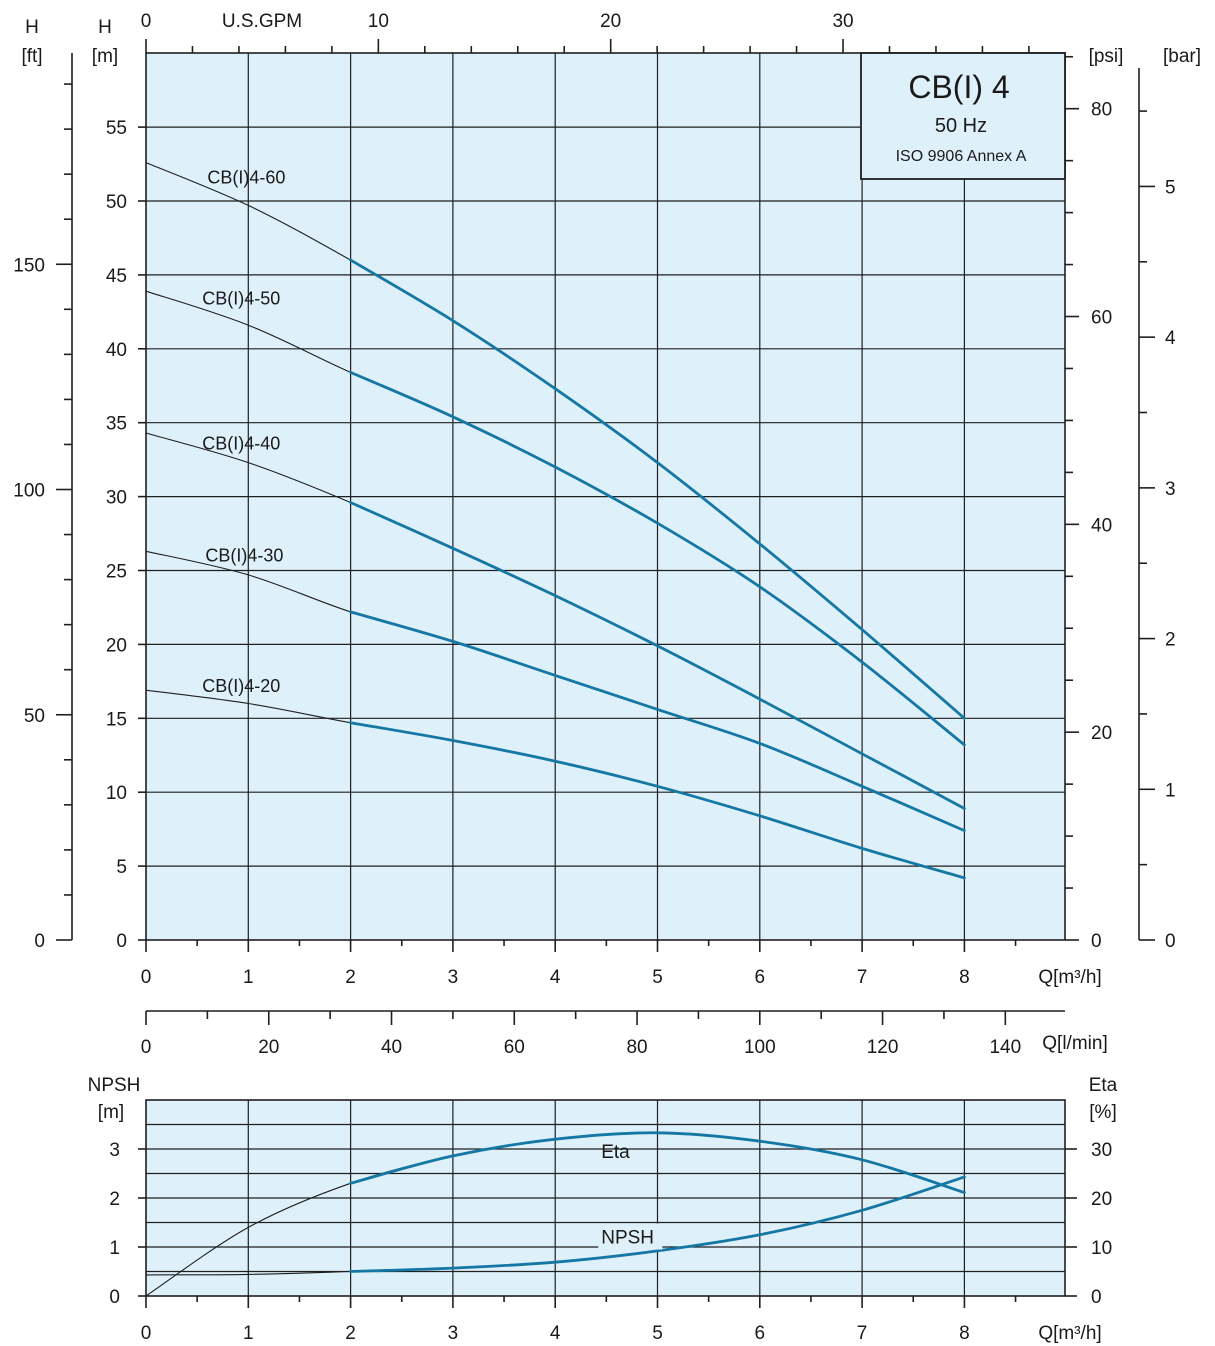 This screenshot has height=1346, width=1215. What do you see at coordinates (453, 1333) in the screenshot?
I see `tick-label-q-lower: 3` at bounding box center [453, 1333].